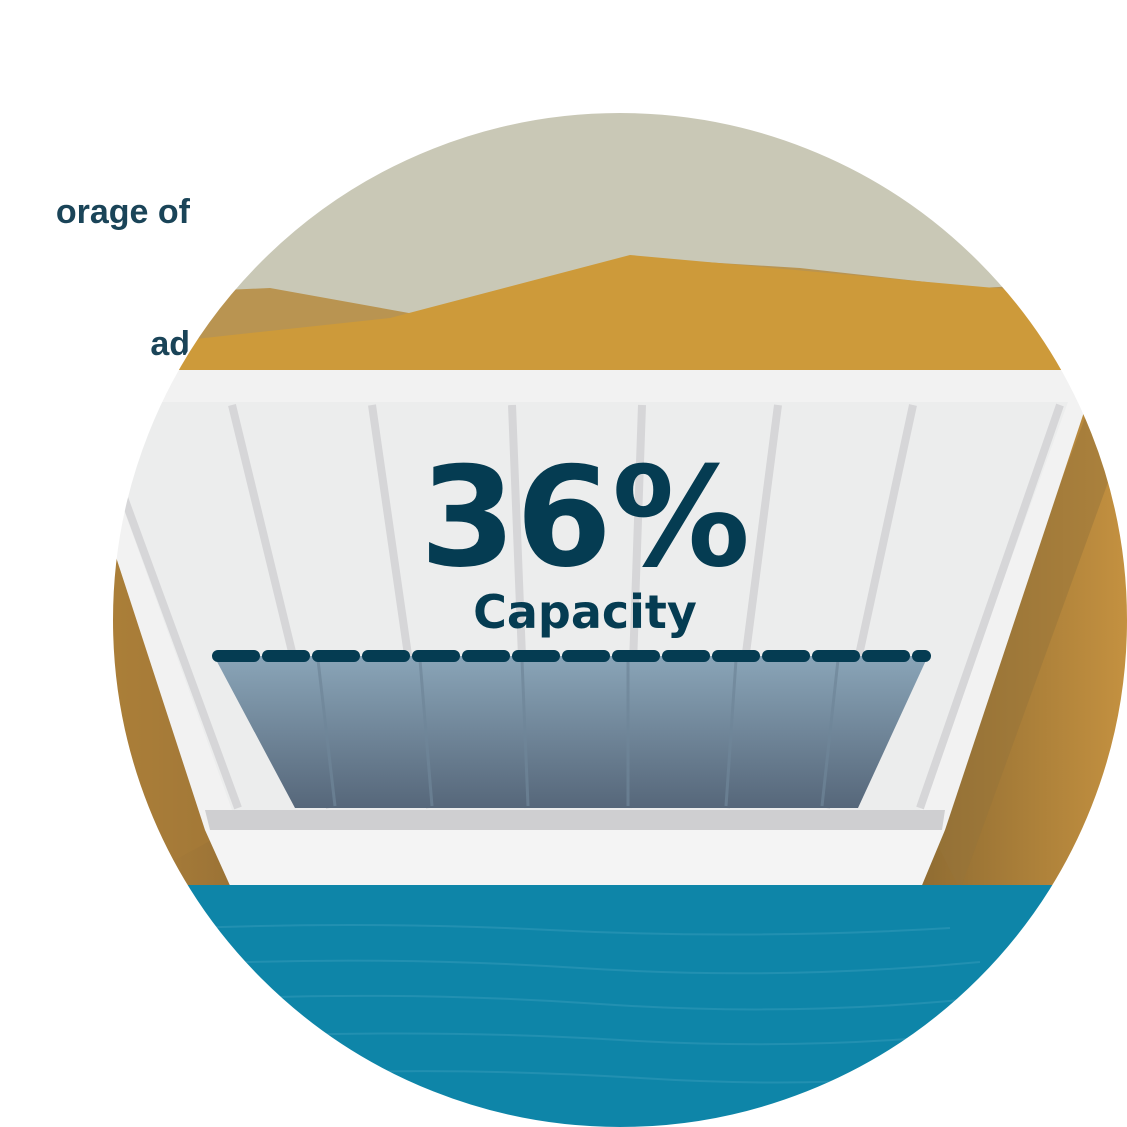 The image size is (1127, 1127). I want to click on water-grooves, so click(578, 733).